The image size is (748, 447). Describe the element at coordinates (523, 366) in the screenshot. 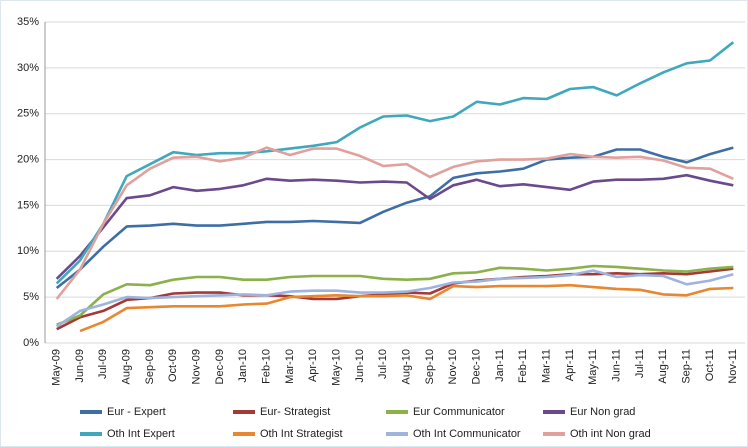

I see `x-tick-label: Feb-11` at that location.